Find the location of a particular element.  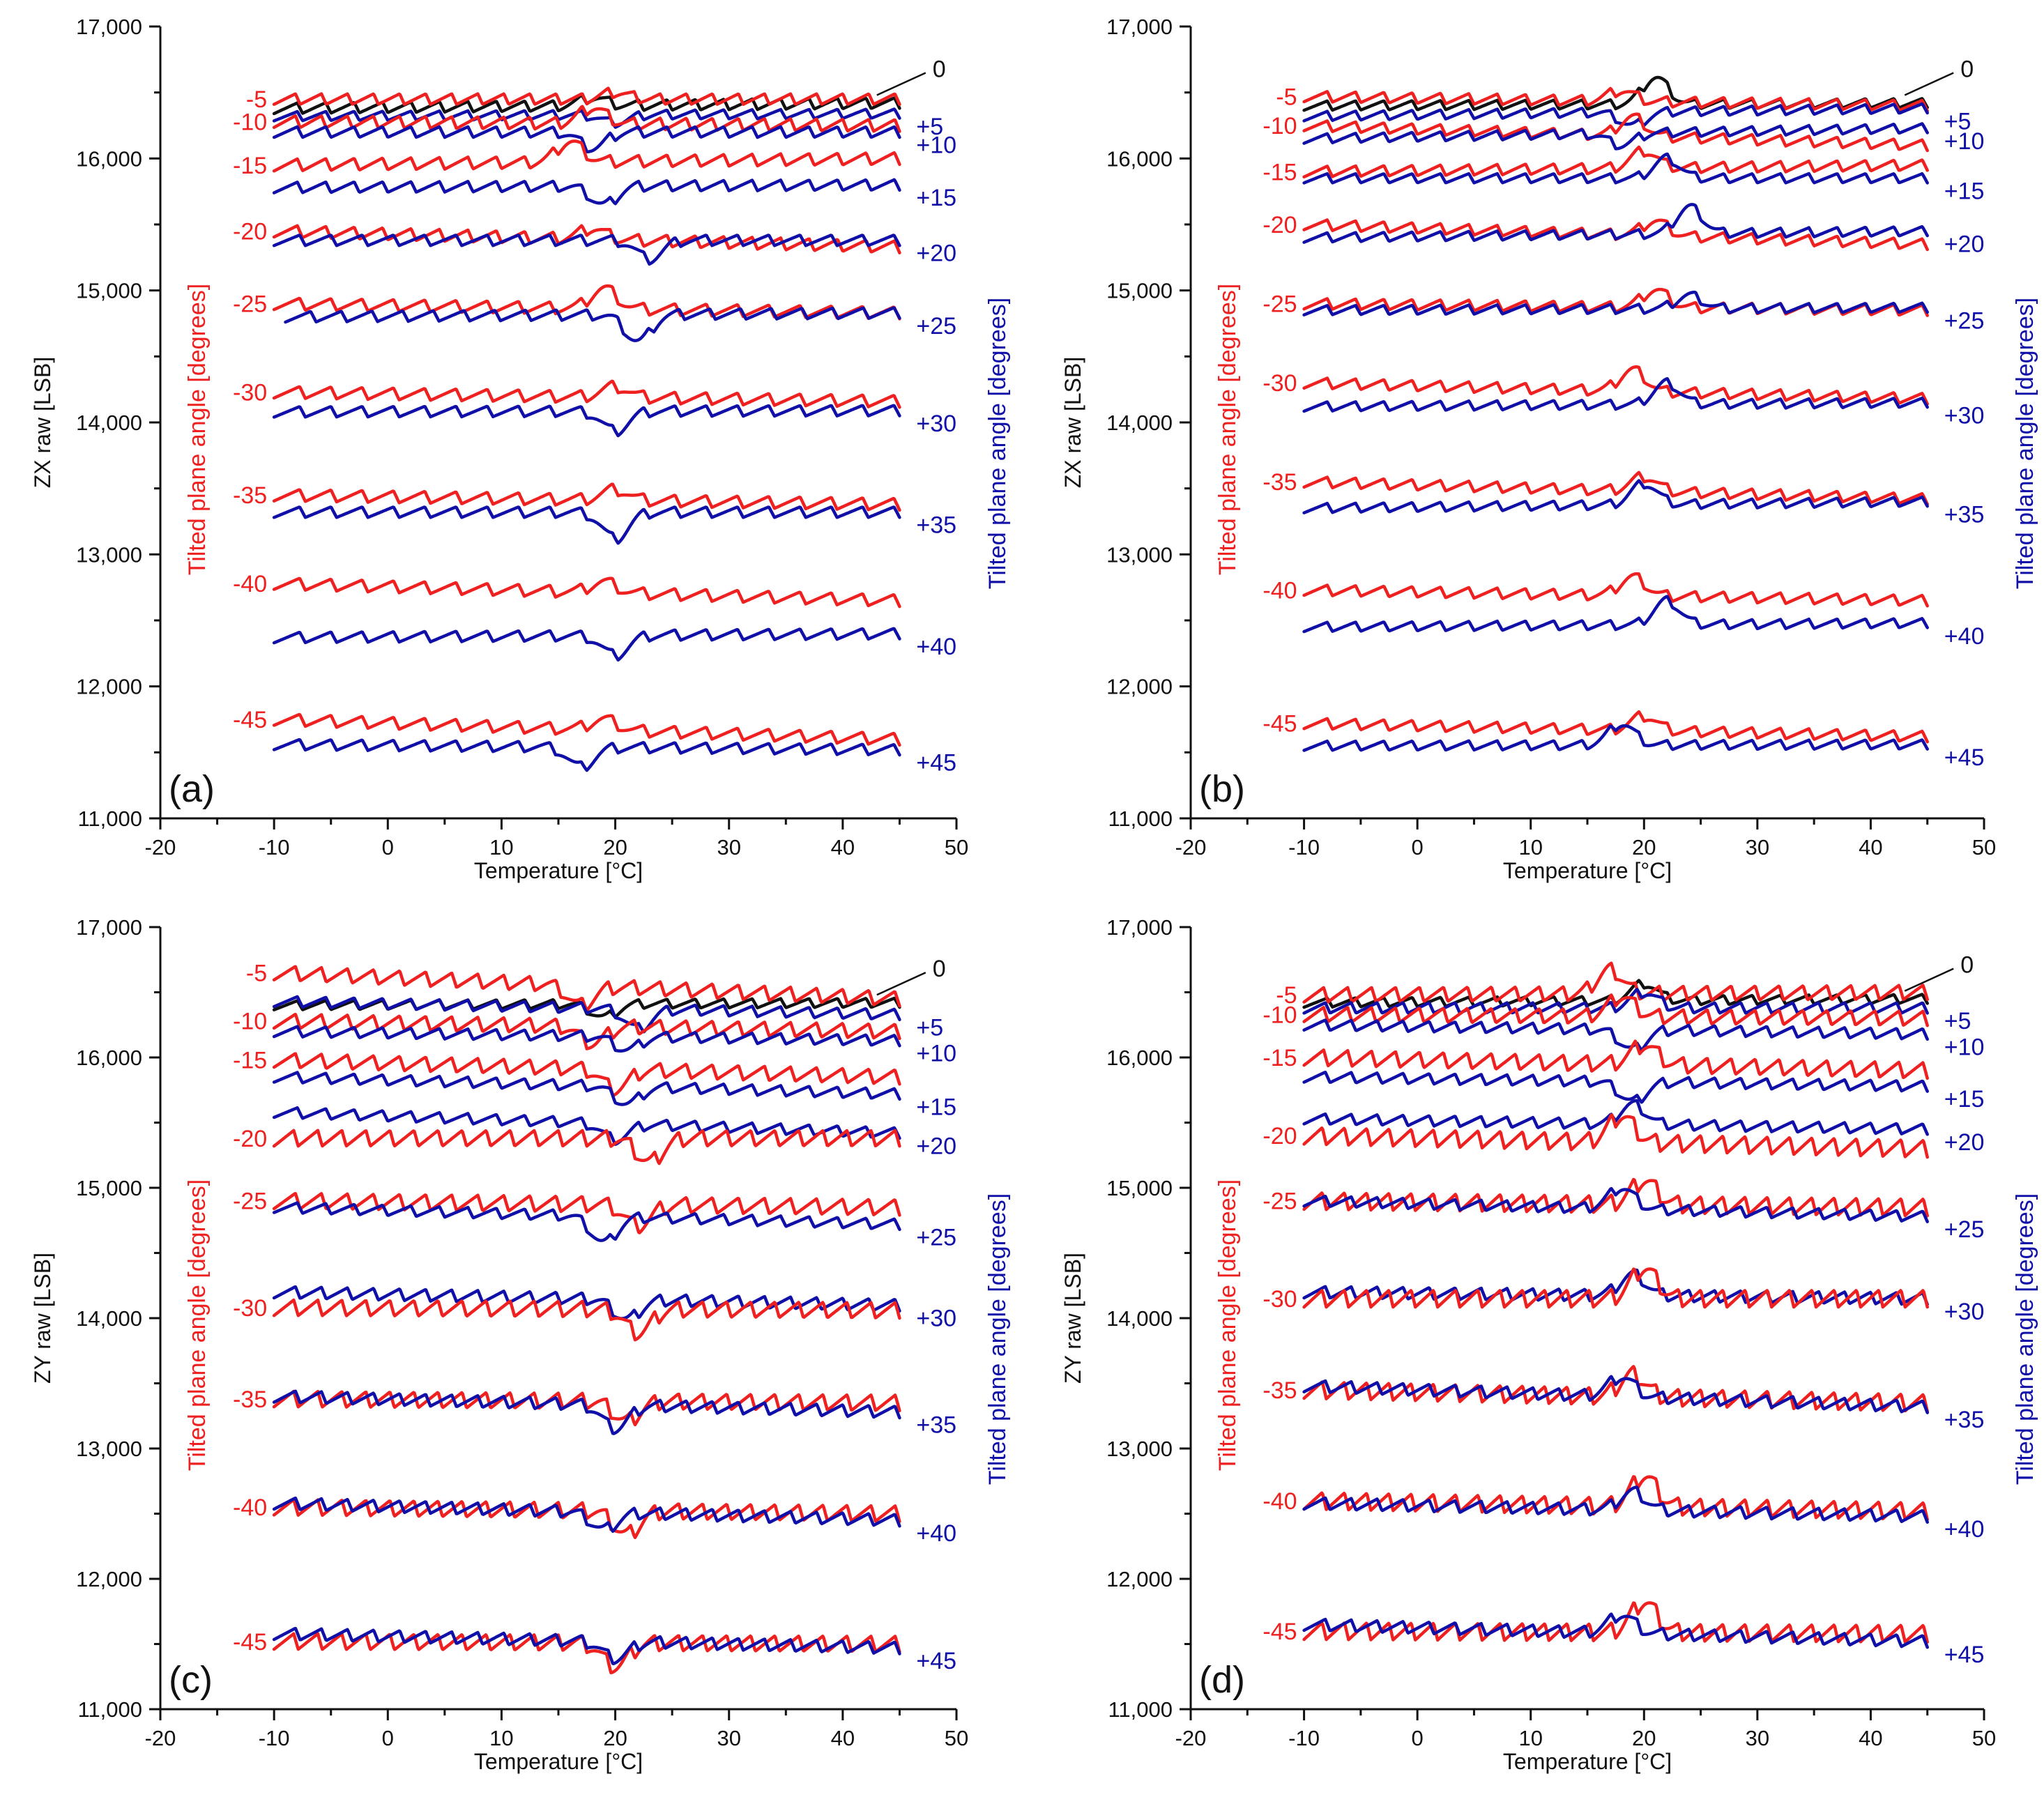

series-line-neg10 is located at coordinates (1615, 132).